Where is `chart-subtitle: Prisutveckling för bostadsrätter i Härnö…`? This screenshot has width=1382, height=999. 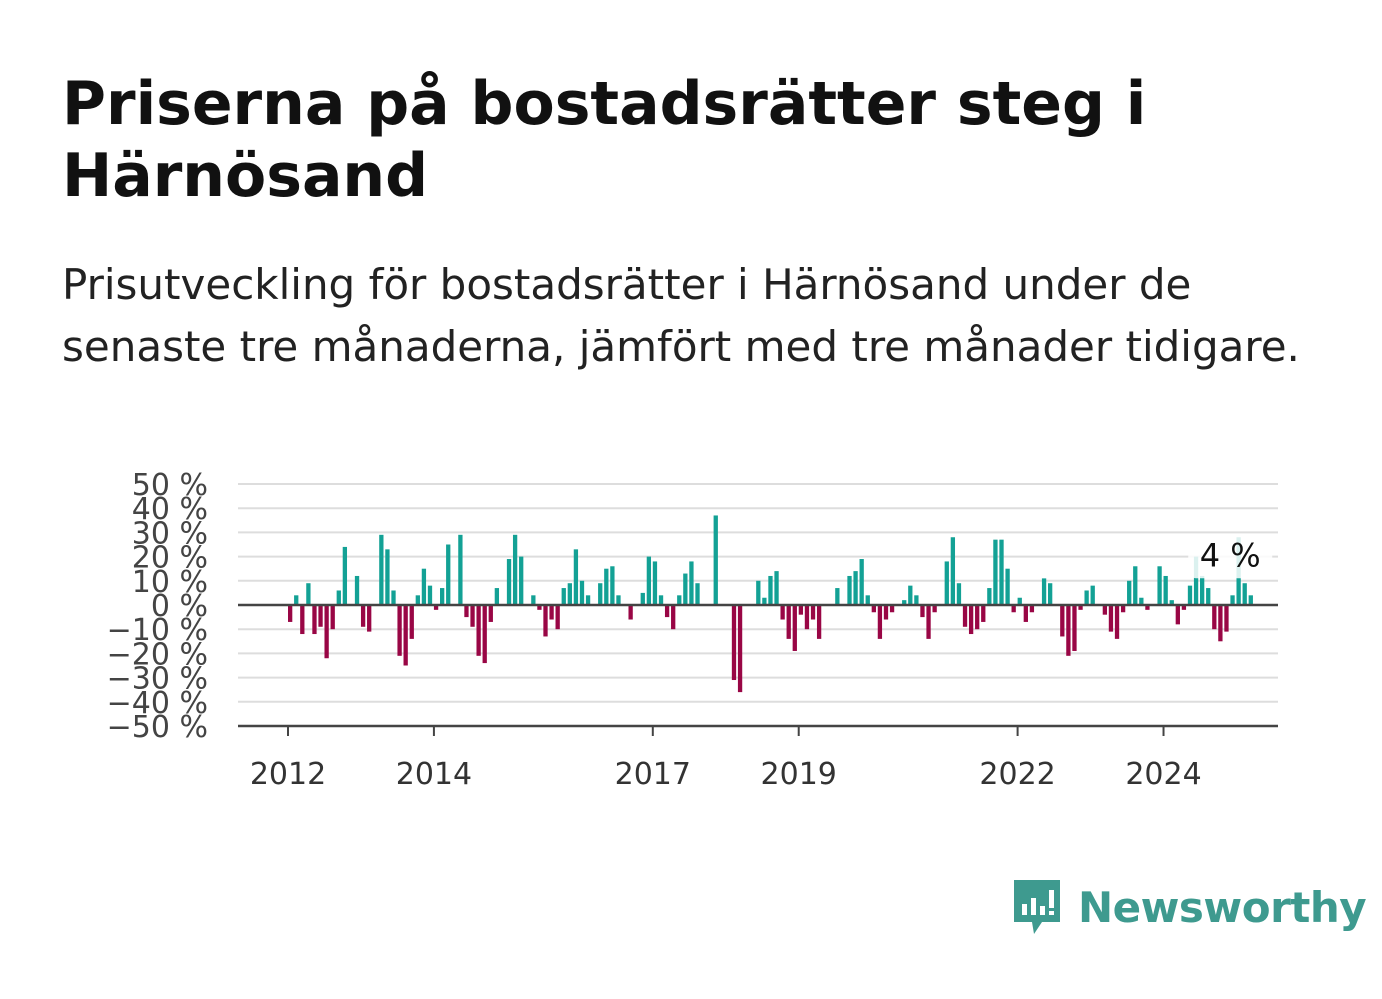
chart-subtitle: Prisutveckling för bostadsrätter i Härnö… is located at coordinates (681, 315).